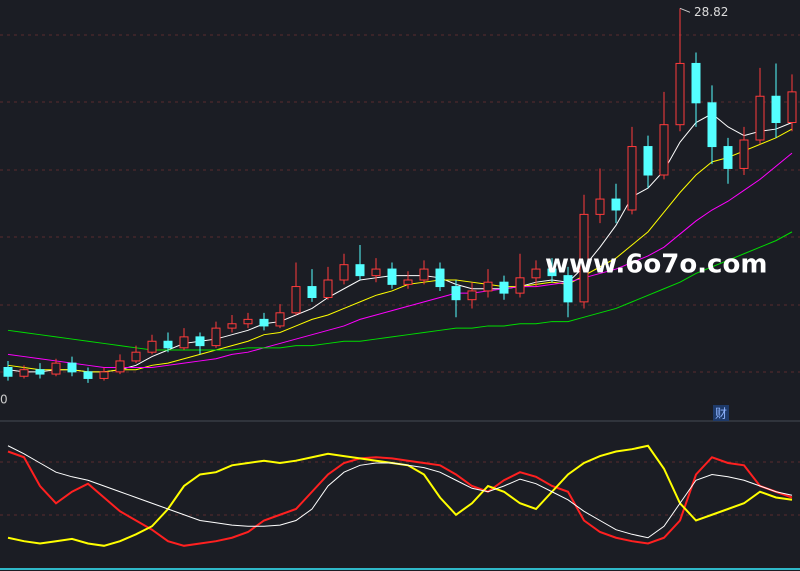  I want to click on axis-fragment: 0, so click(4, 400).